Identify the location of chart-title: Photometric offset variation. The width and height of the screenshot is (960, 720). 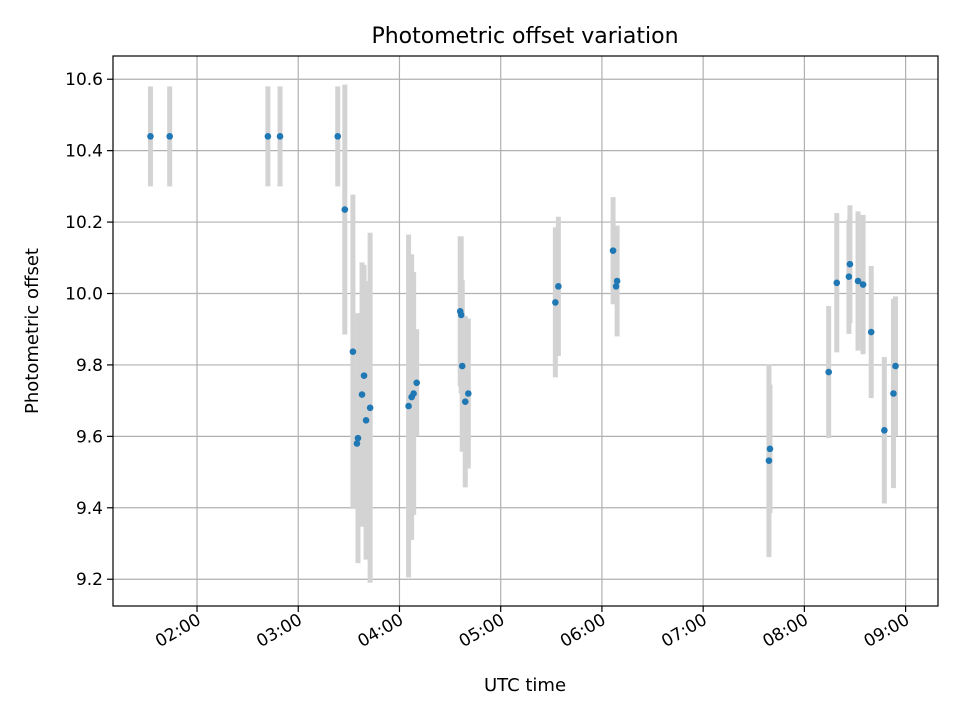
(524, 36).